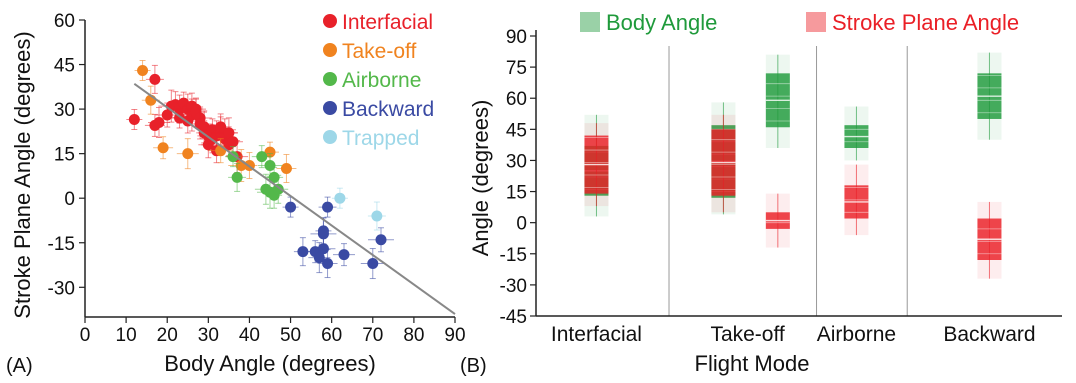 This screenshot has height=383, width=1076. What do you see at coordinates (372, 335) in the screenshot?
I see `x-tick-label: 70` at bounding box center [372, 335].